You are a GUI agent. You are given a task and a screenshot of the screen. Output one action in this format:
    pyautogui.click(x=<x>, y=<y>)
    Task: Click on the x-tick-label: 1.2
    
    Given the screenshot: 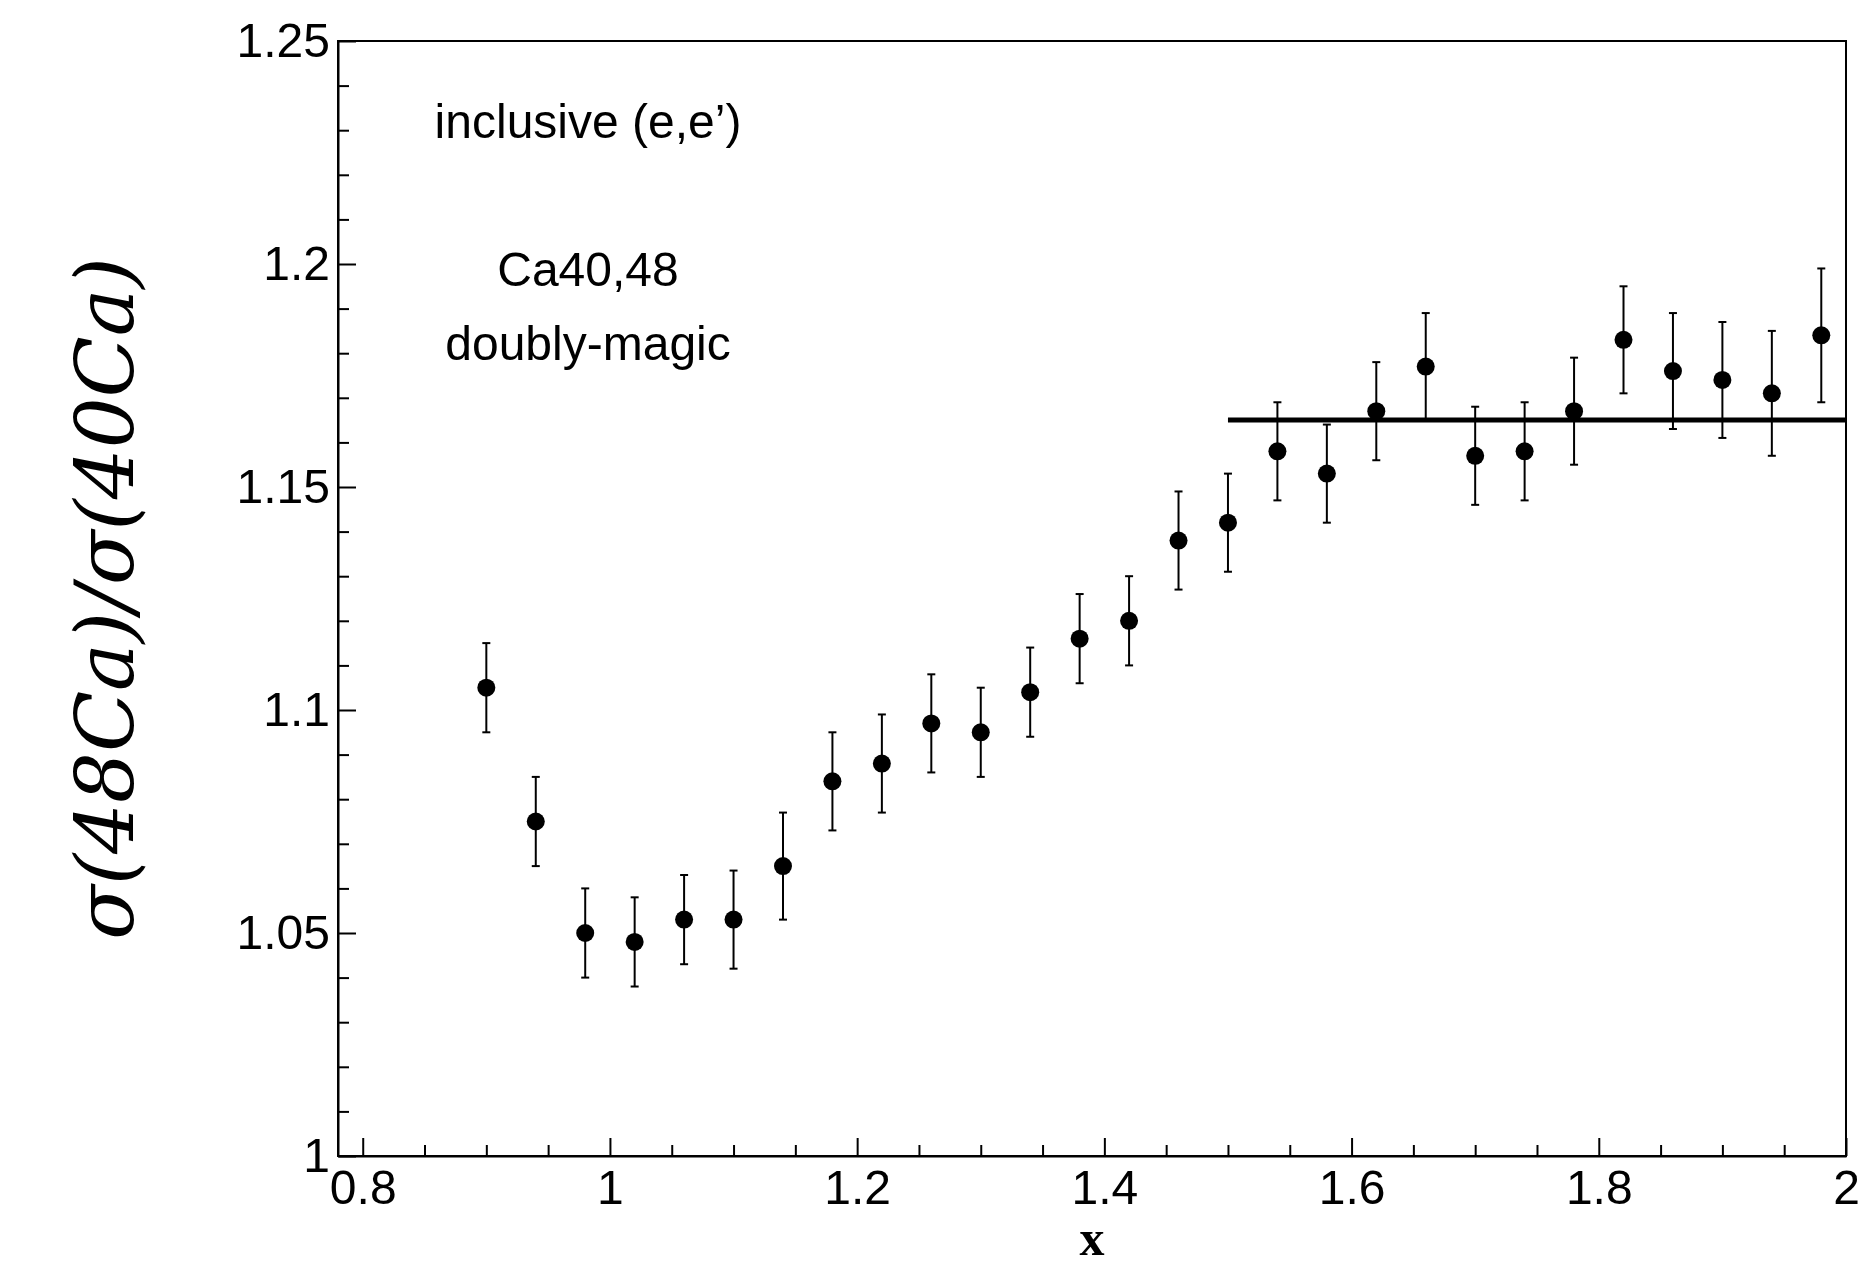 What is the action you would take?
    pyautogui.click(x=858, y=1188)
    